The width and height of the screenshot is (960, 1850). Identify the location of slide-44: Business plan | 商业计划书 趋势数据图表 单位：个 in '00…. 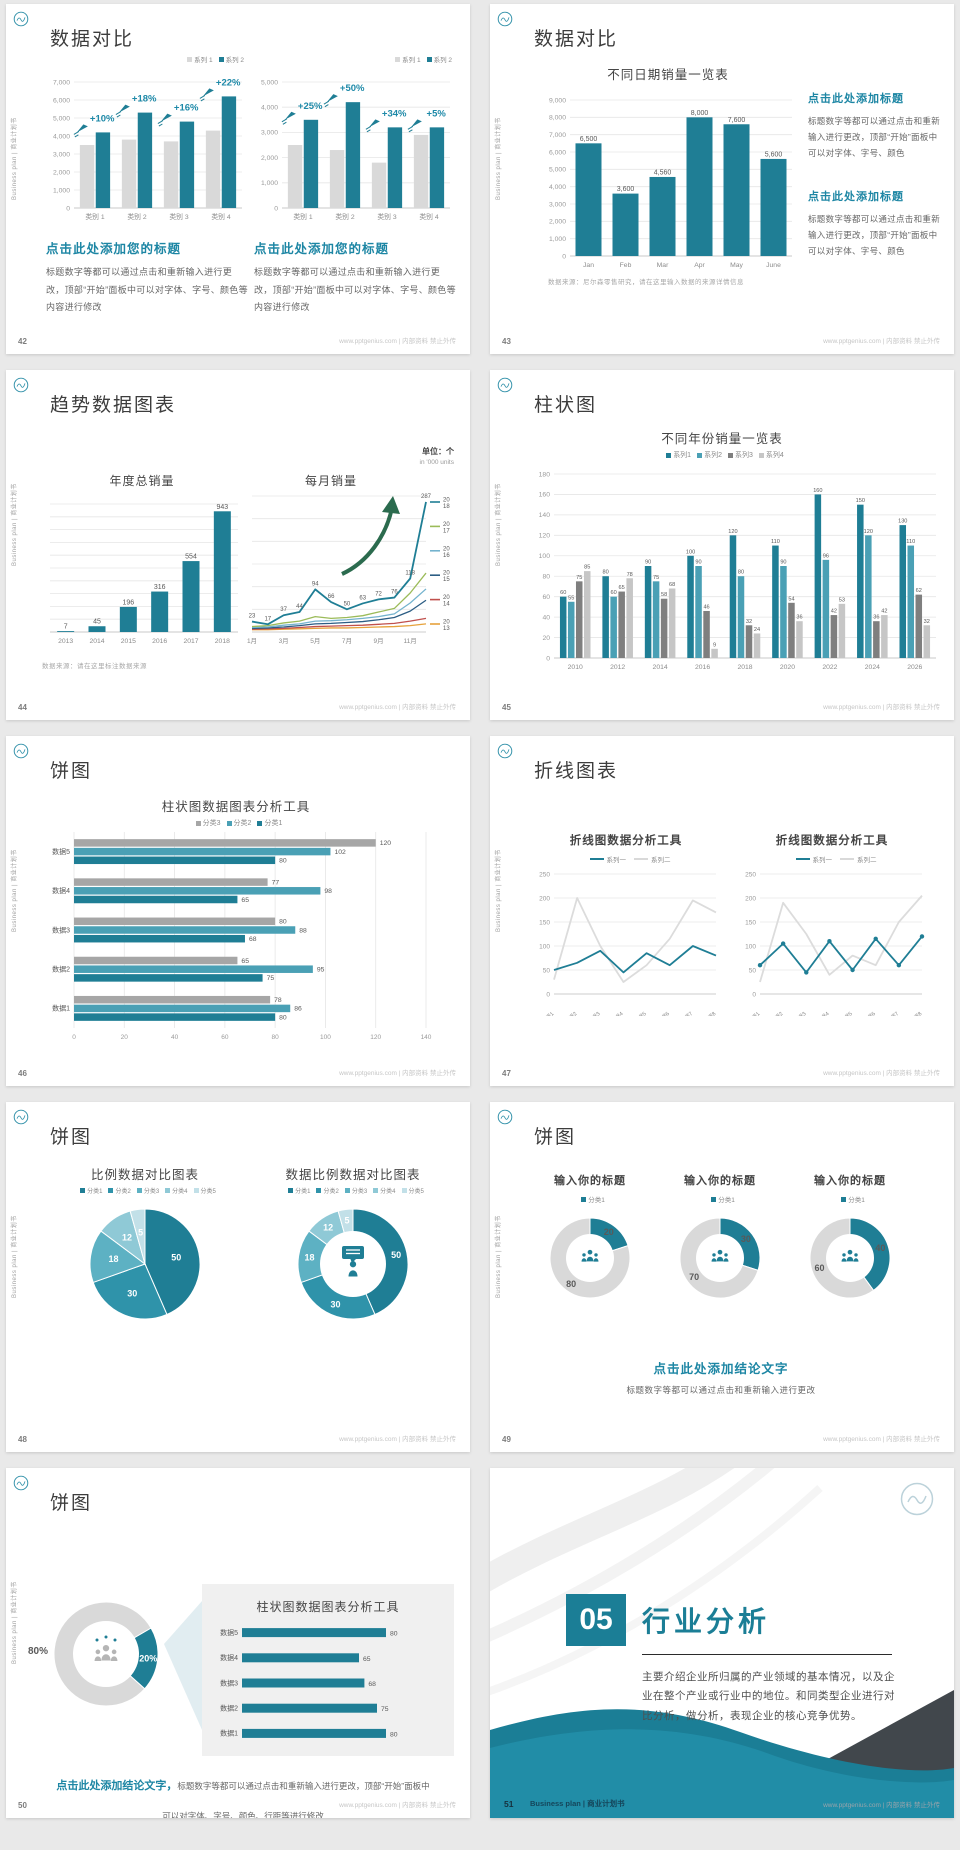
(238, 545).